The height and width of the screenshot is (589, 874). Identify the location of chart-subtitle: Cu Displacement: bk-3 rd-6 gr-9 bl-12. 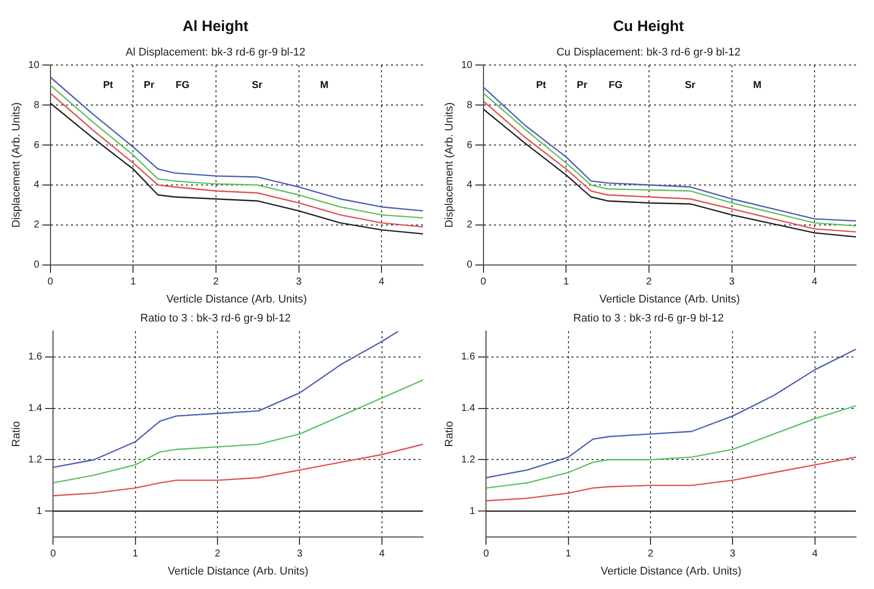
(648, 52).